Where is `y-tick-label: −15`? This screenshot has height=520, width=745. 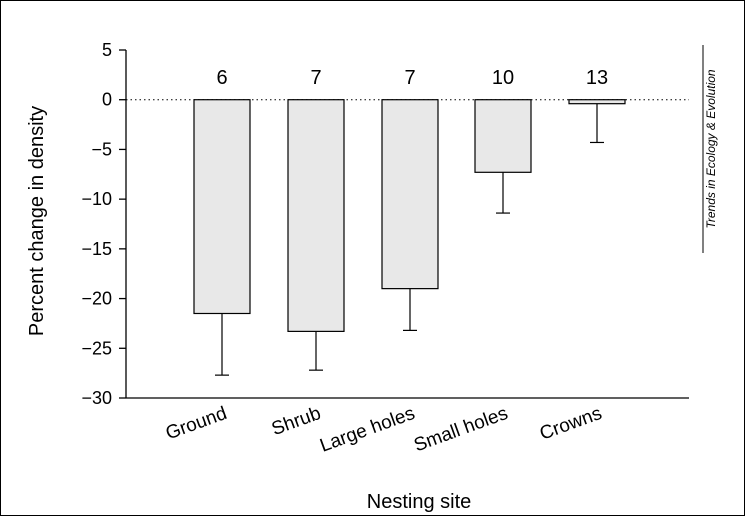 y-tick-label: −15 is located at coordinates (96, 249).